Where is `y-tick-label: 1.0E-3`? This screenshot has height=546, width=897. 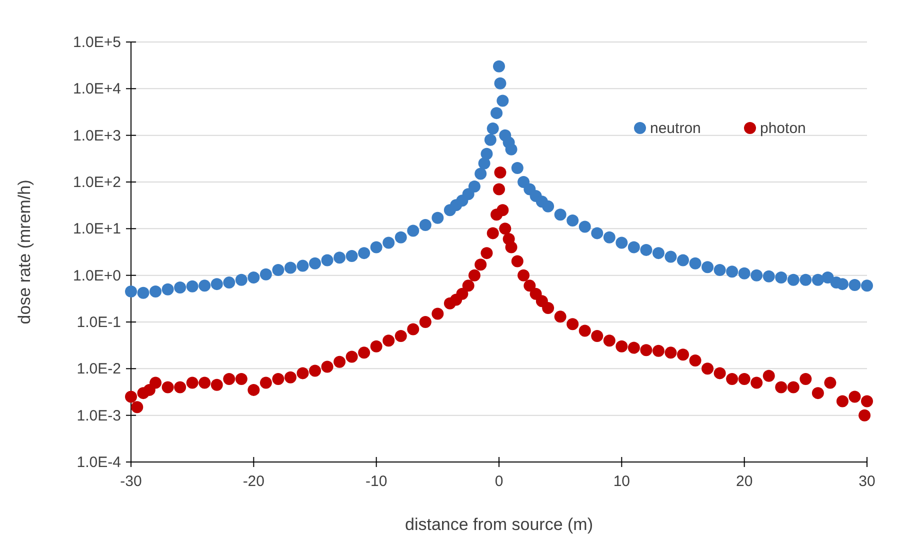 y-tick-label: 1.0E-3 is located at coordinates (98, 415).